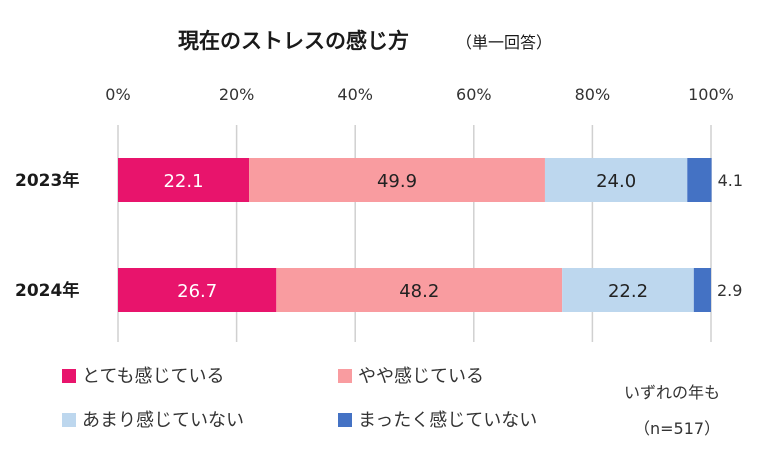 Image resolution: width=762 pixels, height=466 pixels. I want to click on legend-label: あまり感じていない, so click(163, 420).